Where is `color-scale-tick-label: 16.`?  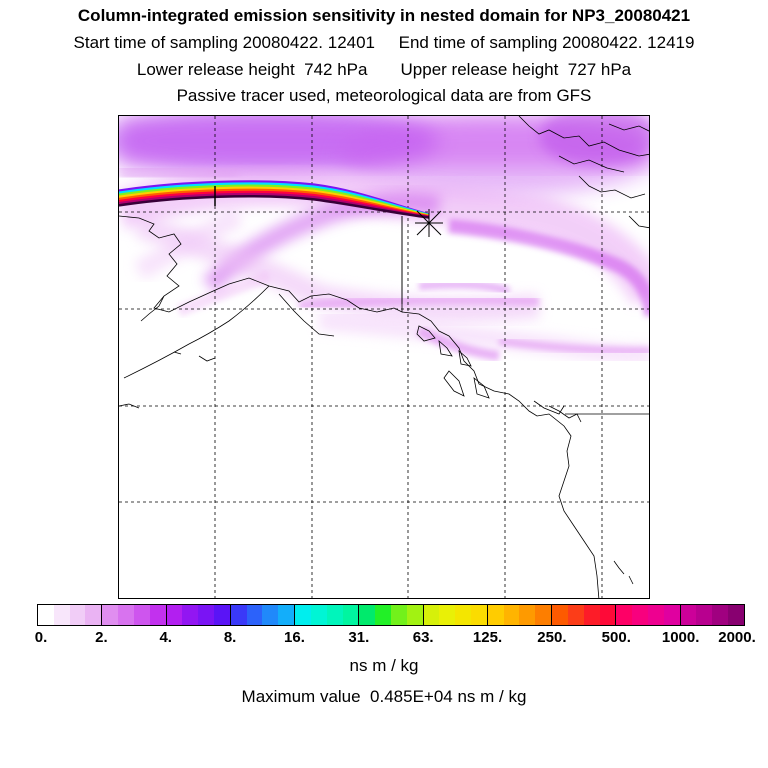
color-scale-tick-label: 16. is located at coordinates (294, 637).